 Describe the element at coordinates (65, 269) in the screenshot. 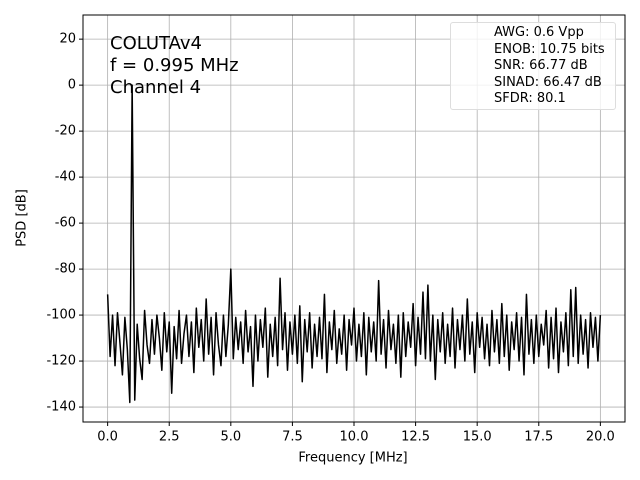

I see `y-tick-label: -80` at that location.